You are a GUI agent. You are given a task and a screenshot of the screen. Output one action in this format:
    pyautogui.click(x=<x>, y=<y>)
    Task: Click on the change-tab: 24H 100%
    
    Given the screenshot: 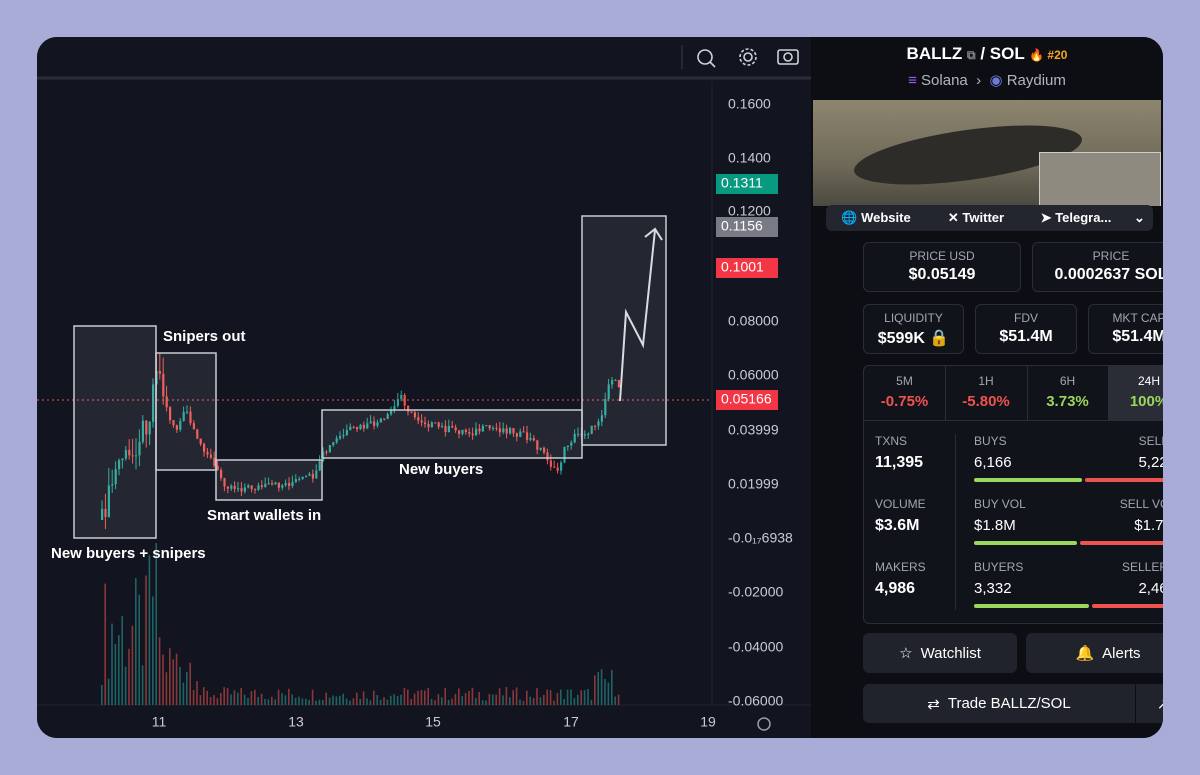 What is the action you would take?
    pyautogui.click(x=1135, y=393)
    